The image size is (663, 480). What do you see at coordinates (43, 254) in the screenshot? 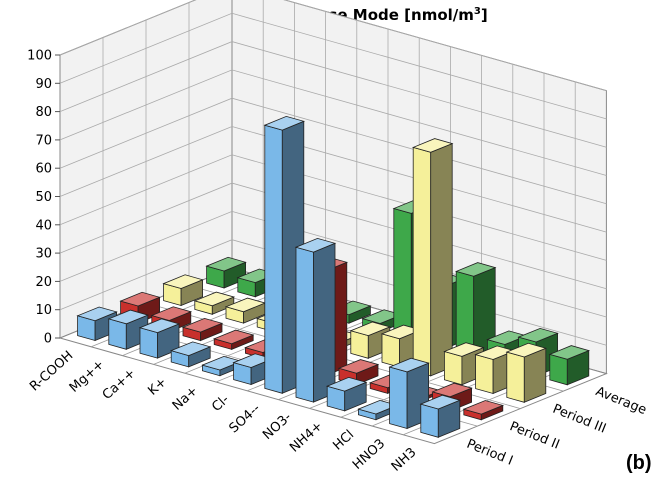
I see `y-tick-label: 30` at bounding box center [43, 254].